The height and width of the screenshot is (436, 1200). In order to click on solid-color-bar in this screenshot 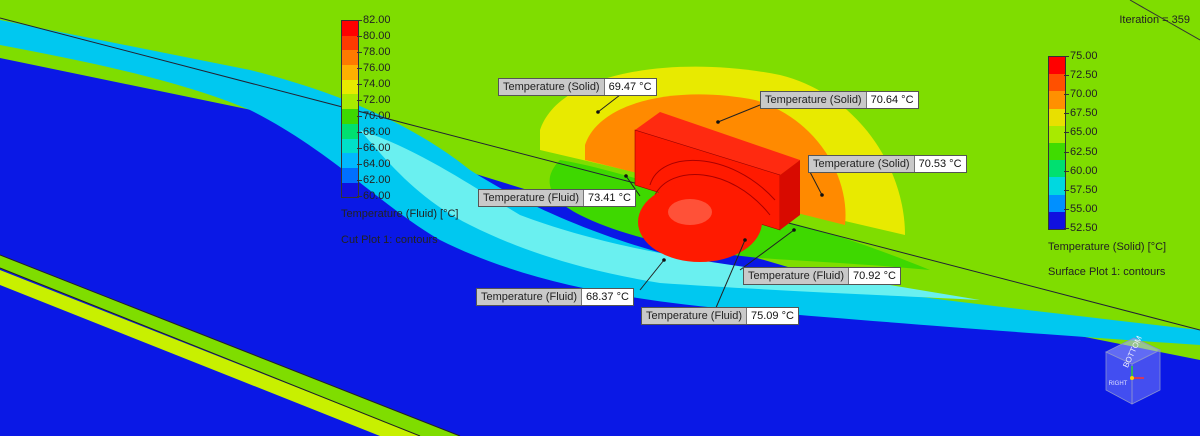, I will do `click(1057, 143)`.